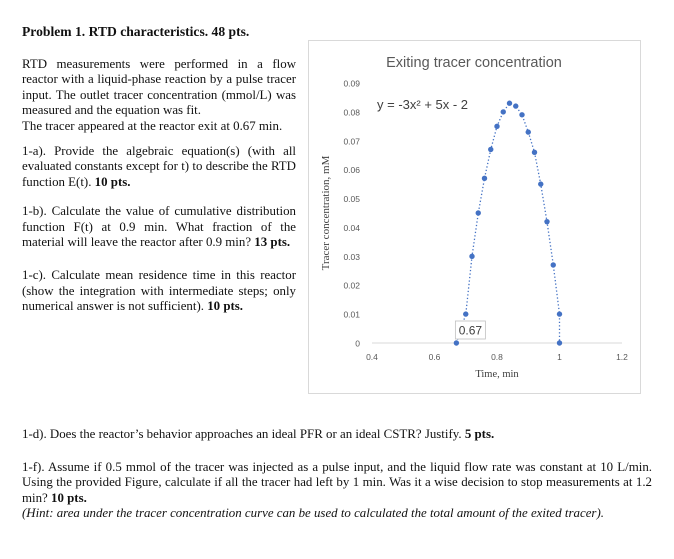 Image resolution: width=674 pixels, height=559 pixels. Describe the element at coordinates (497, 357) in the screenshot. I see `x-tick-label: 0.8` at that location.